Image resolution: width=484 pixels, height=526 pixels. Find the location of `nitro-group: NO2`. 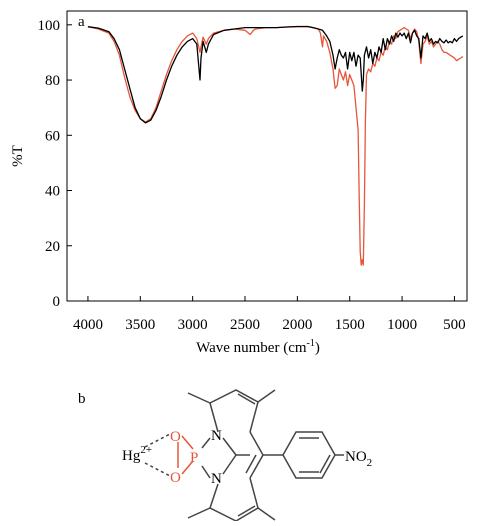

nitro-group: NO2 is located at coordinates (358, 459).